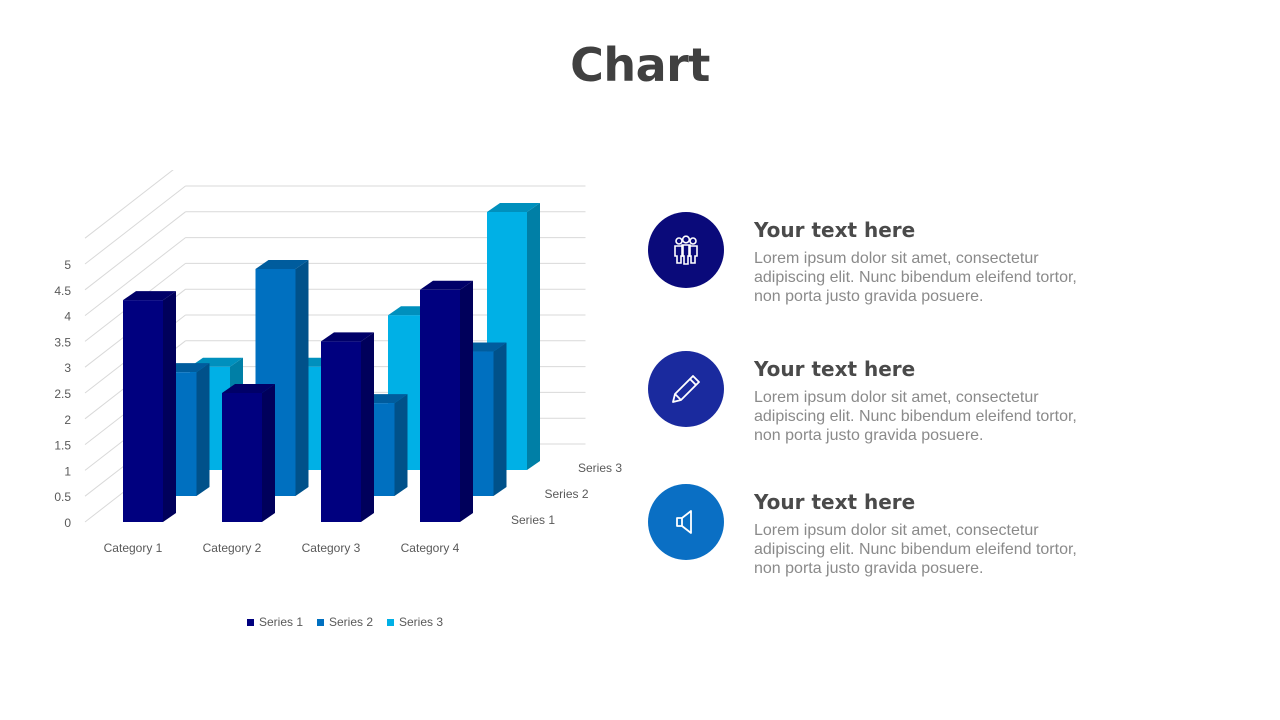 This screenshot has width=1280, height=720. Describe the element at coordinates (67, 420) in the screenshot. I see `y-tick-label: 2` at that location.